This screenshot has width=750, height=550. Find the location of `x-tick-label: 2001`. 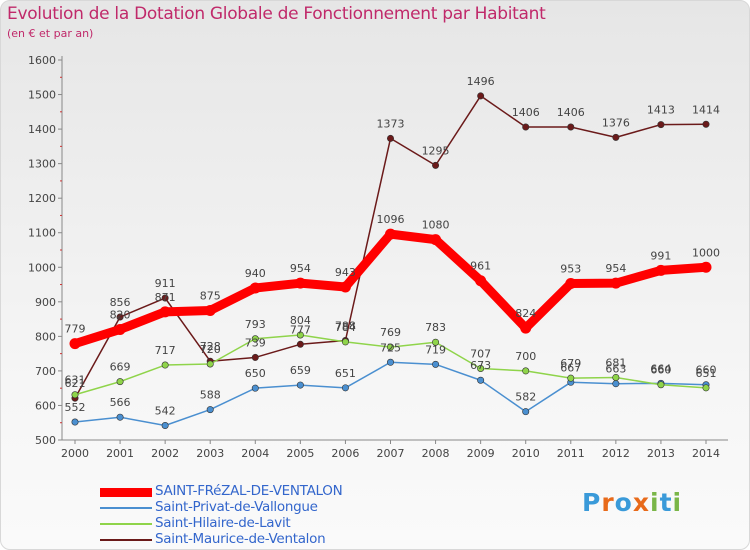

x-tick-label: 2001 is located at coordinates (120, 453).